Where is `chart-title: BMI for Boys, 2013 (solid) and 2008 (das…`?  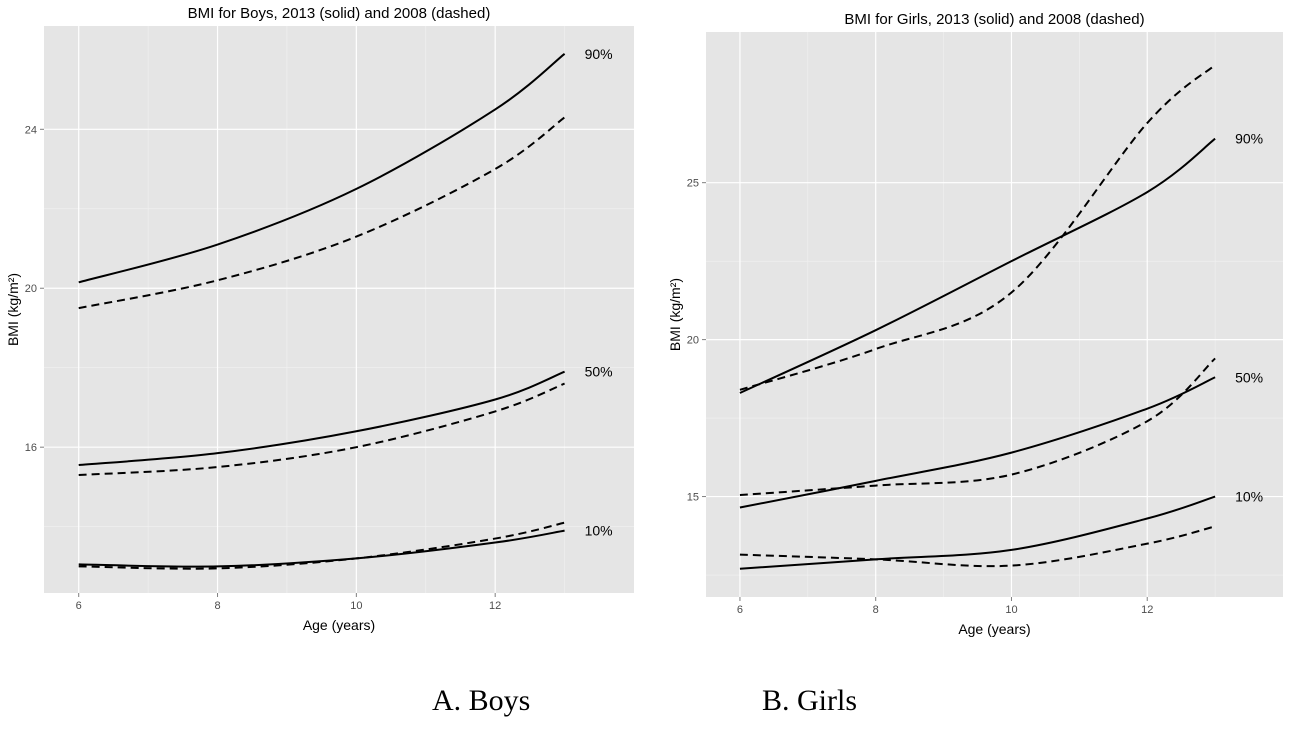
chart-title: BMI for Boys, 2013 (solid) and 2008 (das… is located at coordinates (339, 13).